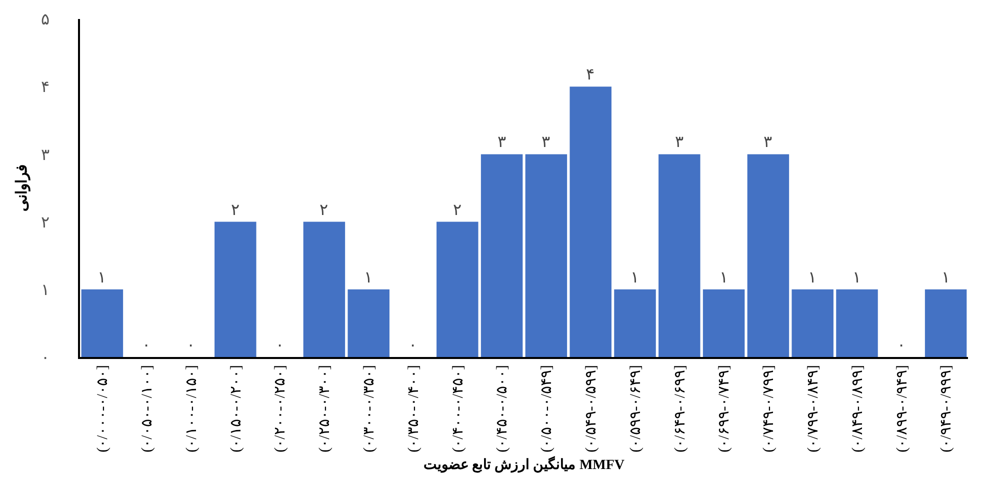 This screenshot has width=982, height=482. What do you see at coordinates (45, 87) in the screenshot?
I see `y-tick-label: ۴` at bounding box center [45, 87].